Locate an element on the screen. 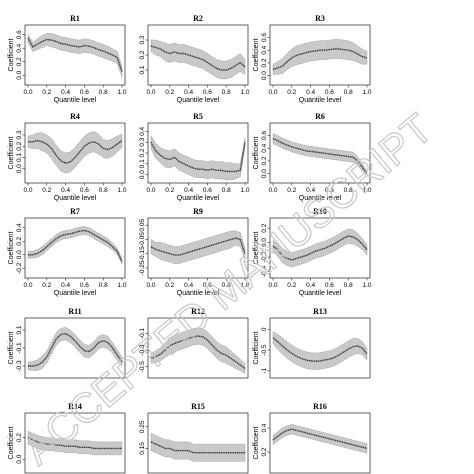 The height and width of the screenshot is (474, 474). y-tick-label: -0.3 is located at coordinates (19, 366).